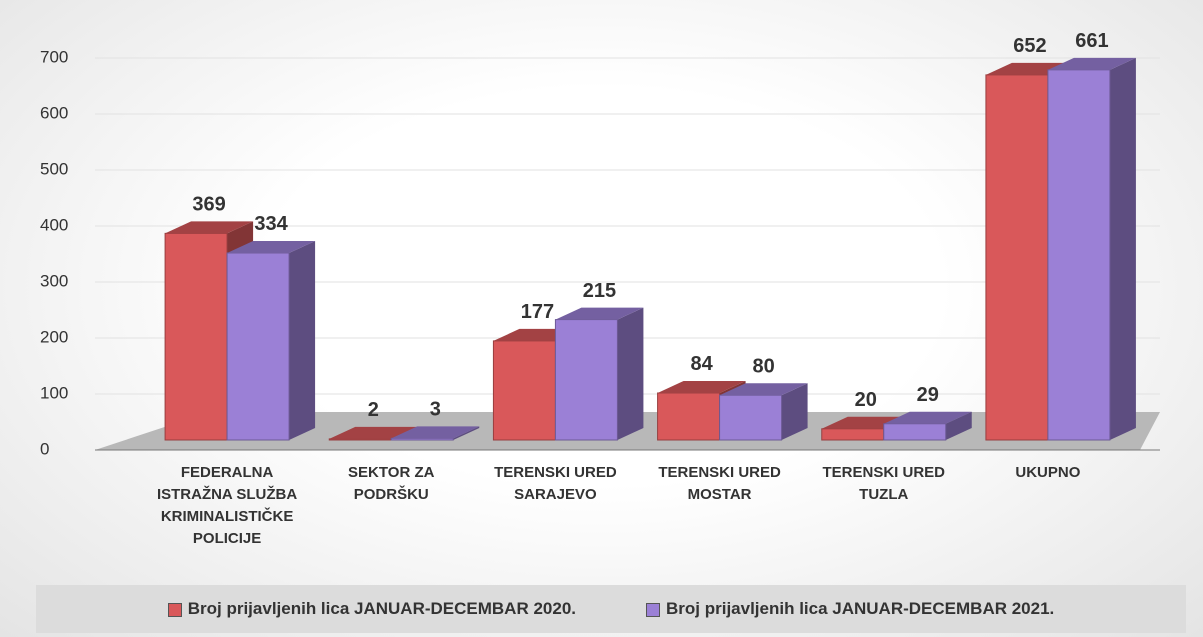  What do you see at coordinates (719, 483) in the screenshot?
I see `x-tick-label: TERENSKI URED MOSTAR` at bounding box center [719, 483].